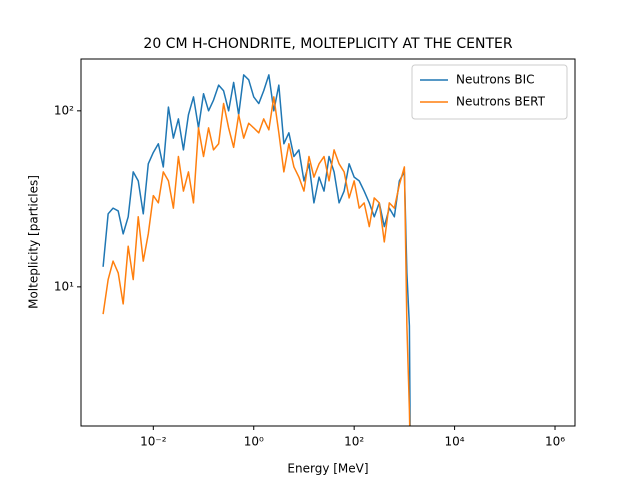  What do you see at coordinates (489, 92) in the screenshot?
I see `legend-box` at bounding box center [489, 92].